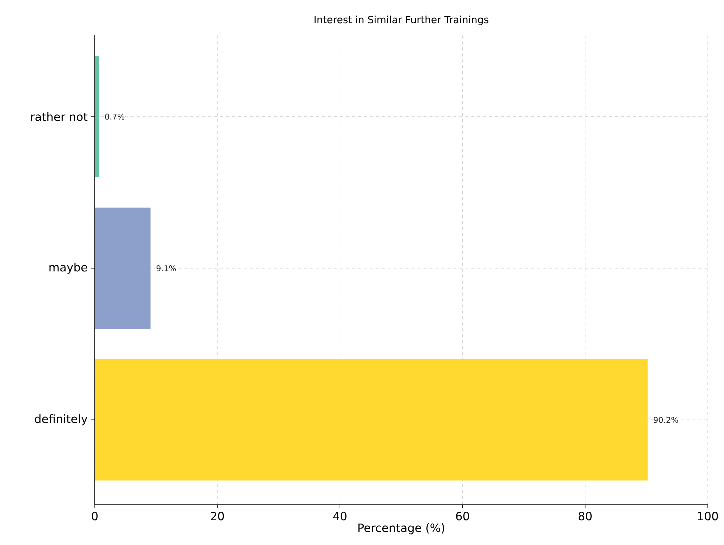  What do you see at coordinates (95, 516) in the screenshot?
I see `x-tick-label: 0` at bounding box center [95, 516].